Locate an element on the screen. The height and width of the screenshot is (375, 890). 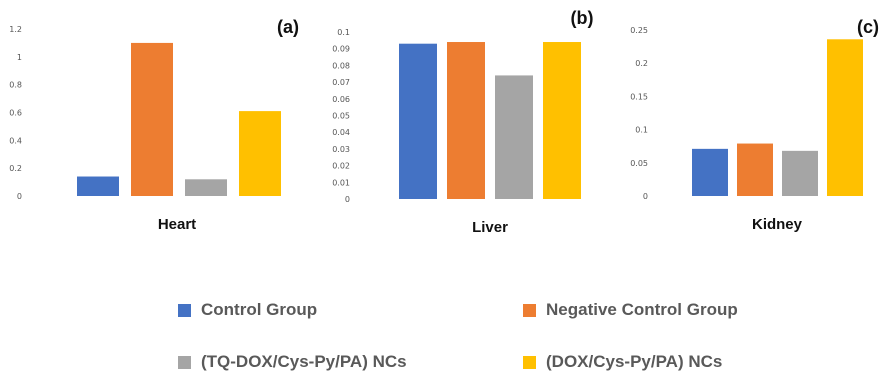
y-tick-label: 0.08 is located at coordinates (341, 65).